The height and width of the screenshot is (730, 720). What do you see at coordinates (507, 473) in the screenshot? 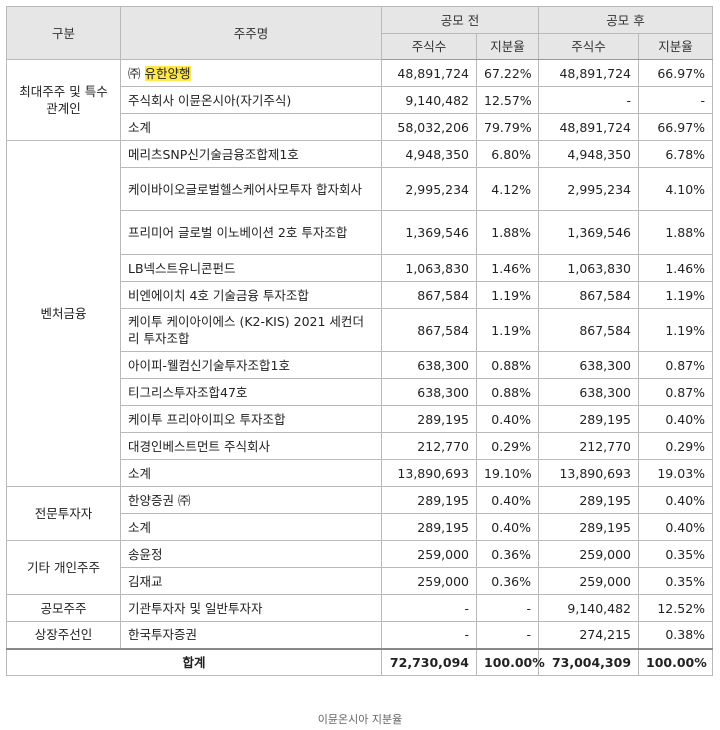
I see `before-ratio-cell: 19.10%` at bounding box center [507, 473].